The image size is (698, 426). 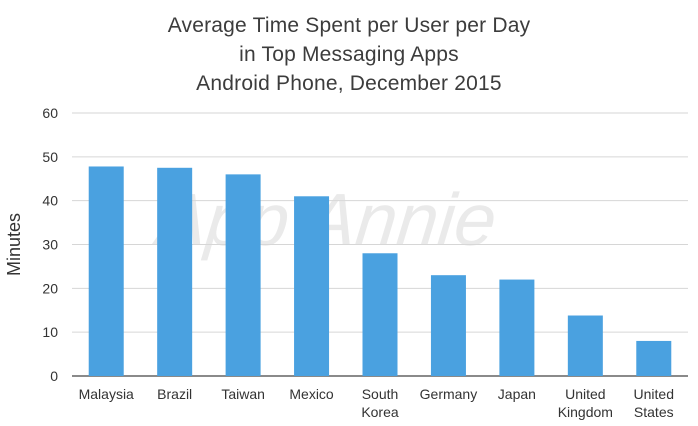 I want to click on x-category-label: Japan, so click(x=517, y=394).